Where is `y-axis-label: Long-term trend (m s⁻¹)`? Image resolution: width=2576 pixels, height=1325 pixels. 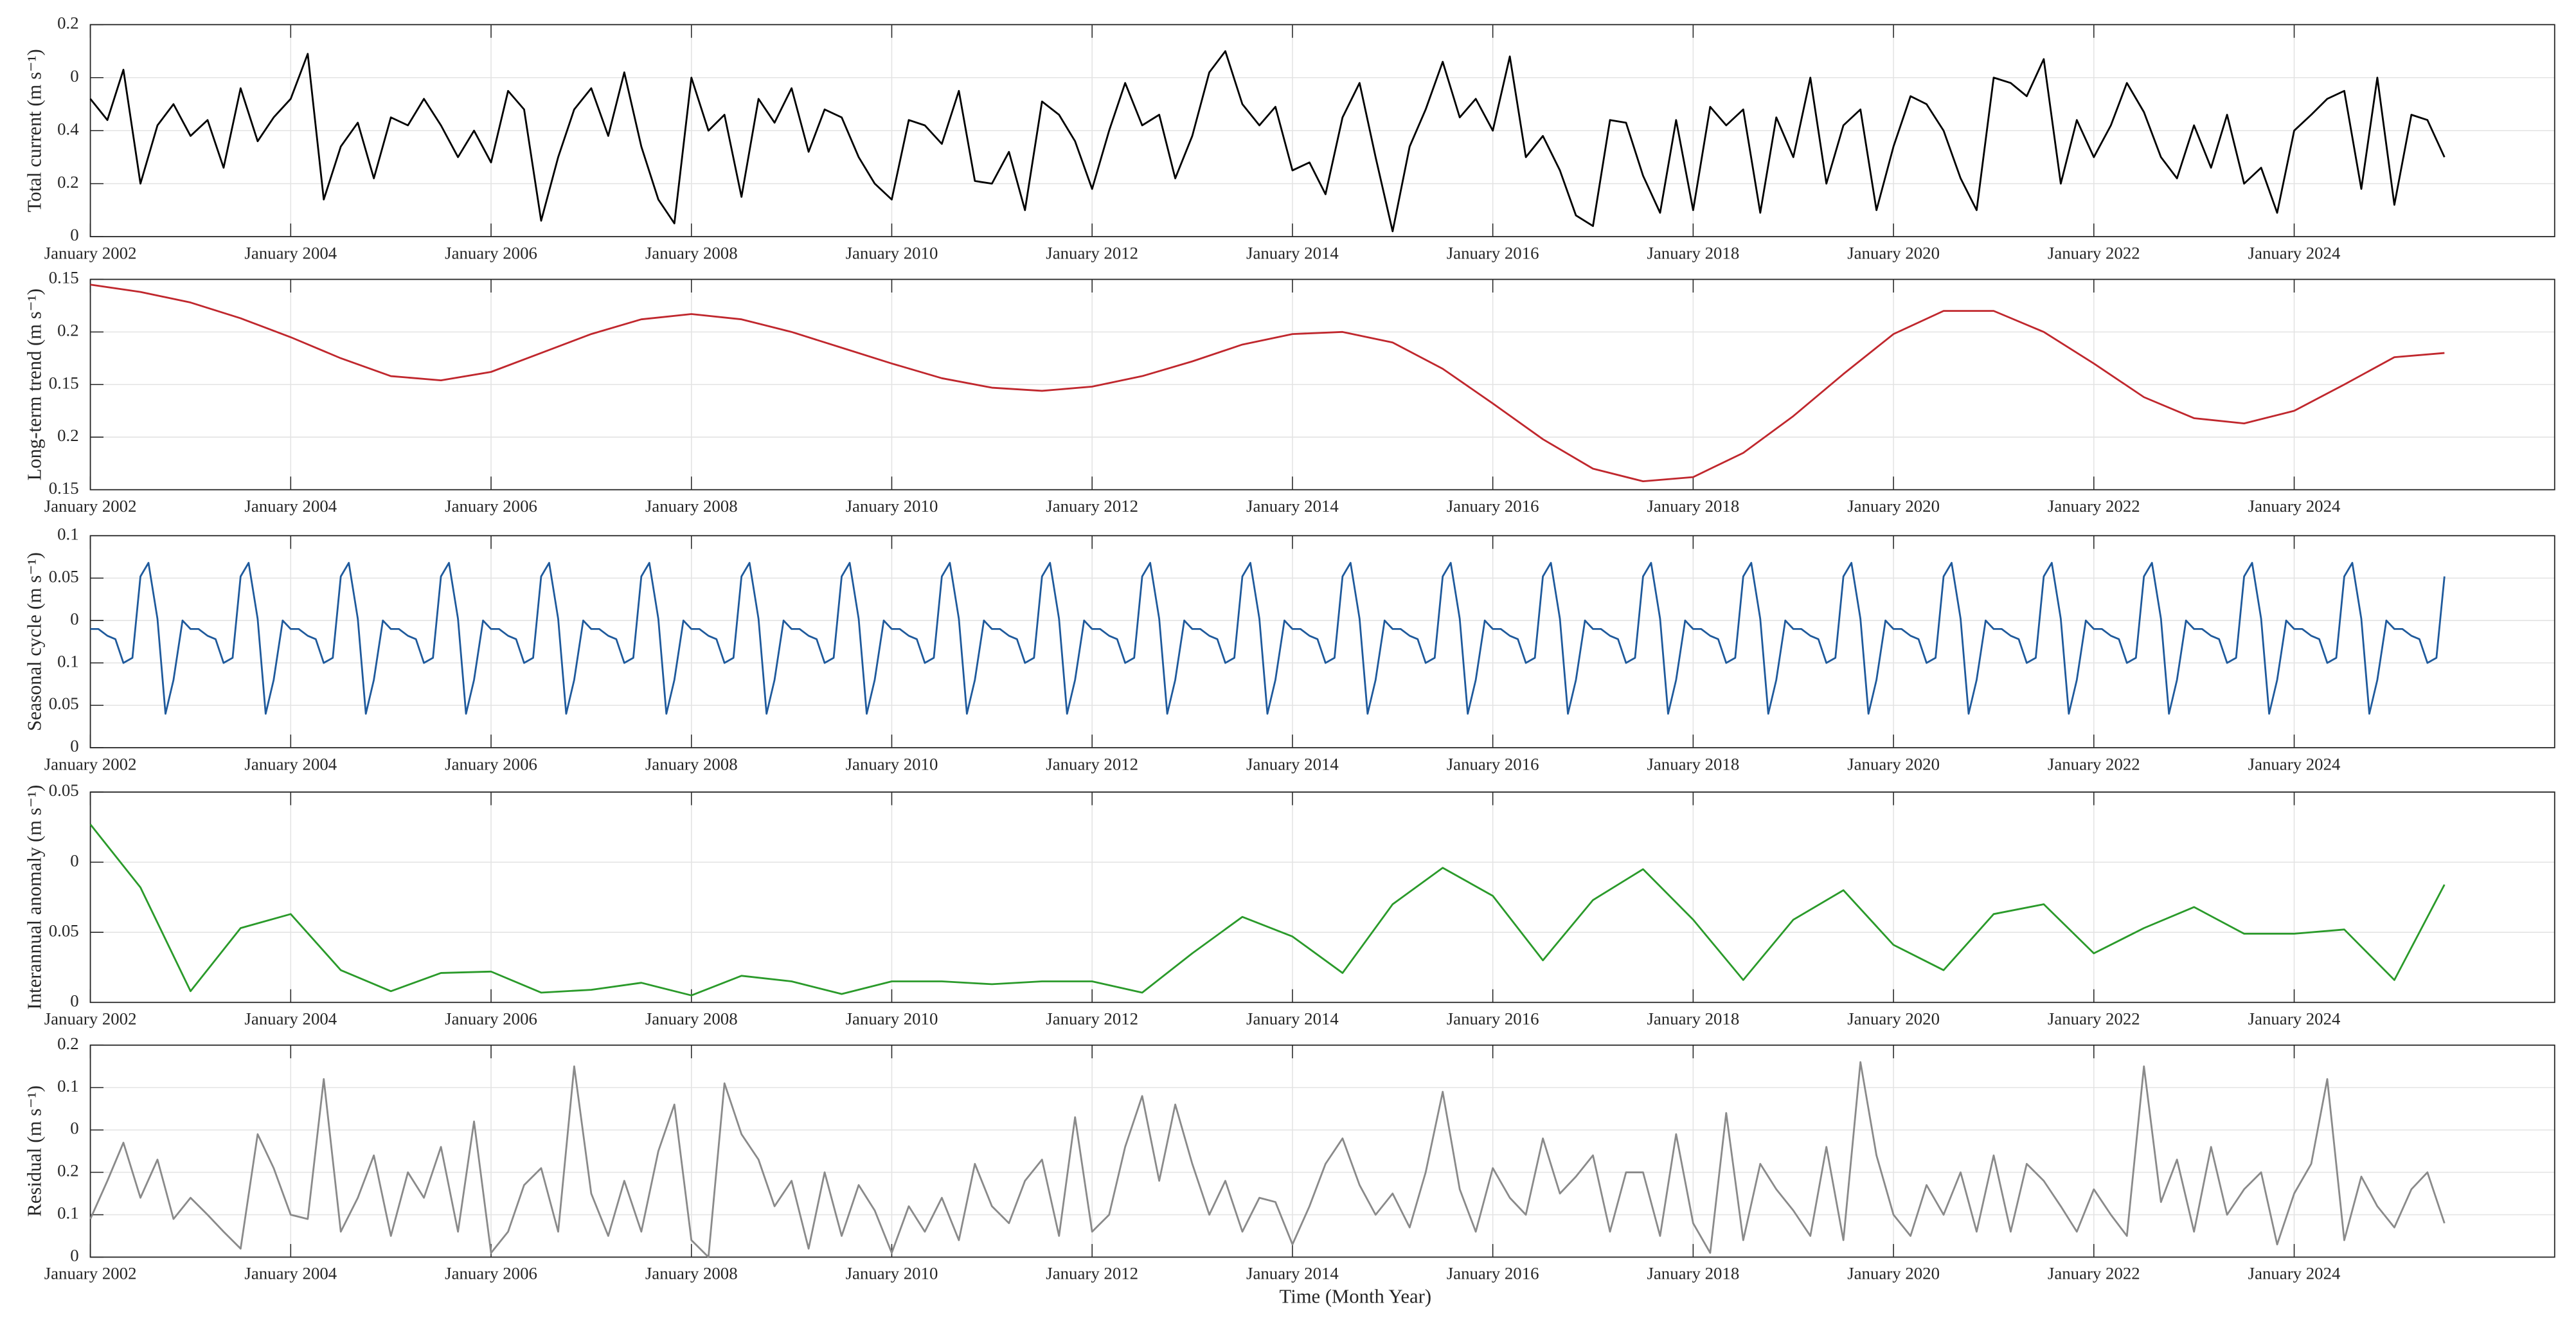 y-axis-label: Long-term trend (m s⁻¹) is located at coordinates (34, 385).